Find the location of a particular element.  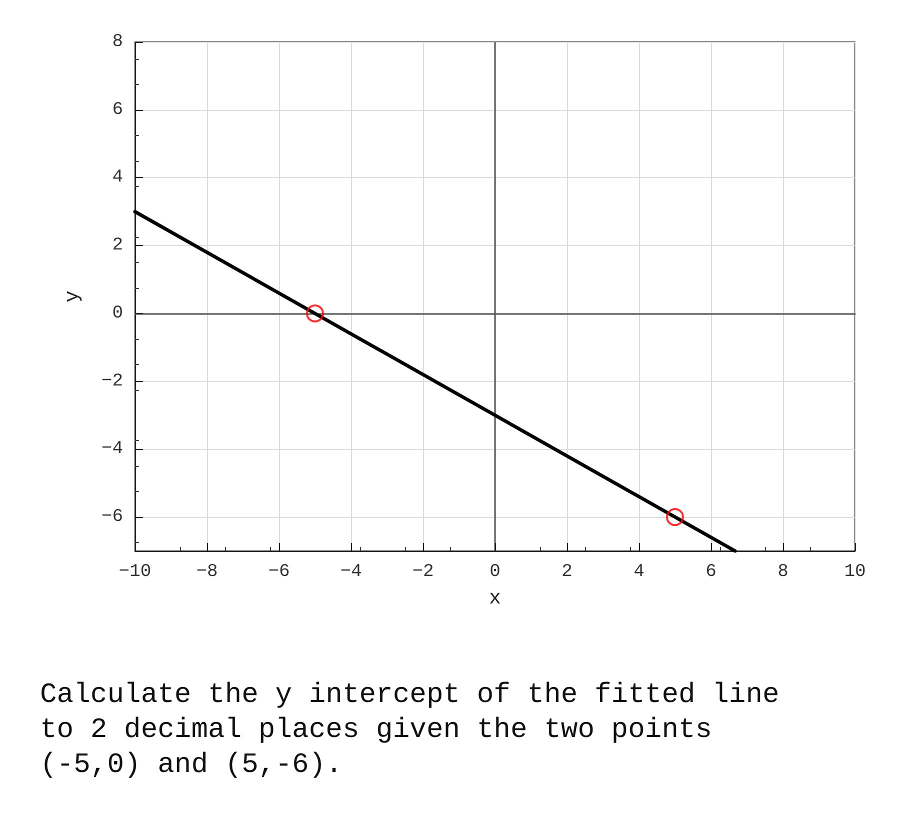

y-tick-label: 6 is located at coordinates (117, 110).